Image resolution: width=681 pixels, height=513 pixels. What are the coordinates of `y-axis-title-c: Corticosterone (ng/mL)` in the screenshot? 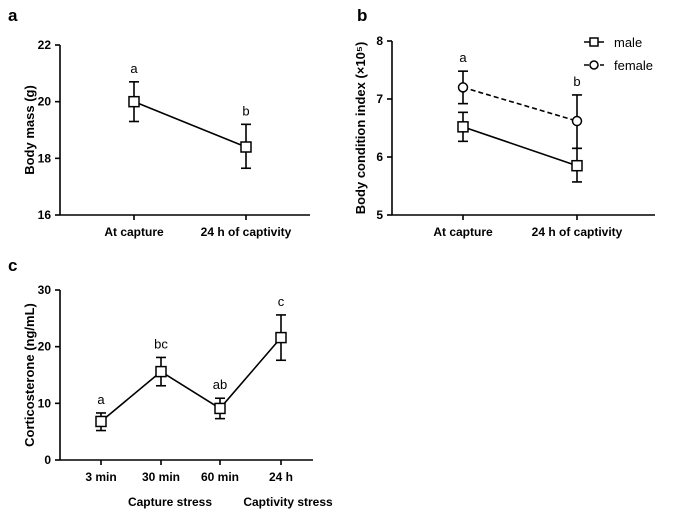 It's located at (29, 375).